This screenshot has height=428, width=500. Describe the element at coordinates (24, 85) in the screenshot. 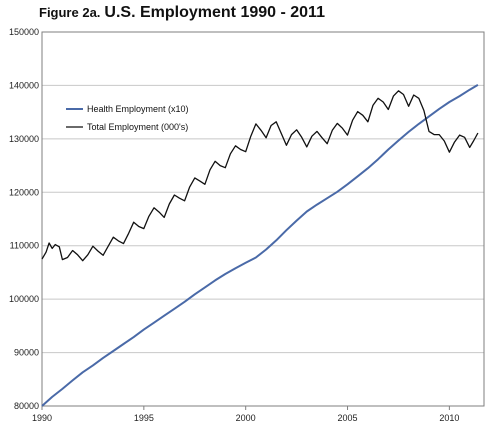

I see `y-tick-label: 140000` at that location.